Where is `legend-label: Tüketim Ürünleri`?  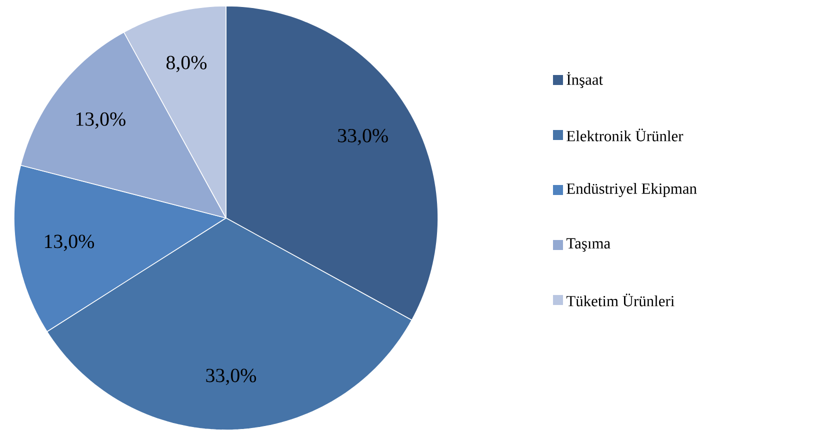
legend-label: Tüketim Ürünleri is located at coordinates (620, 300).